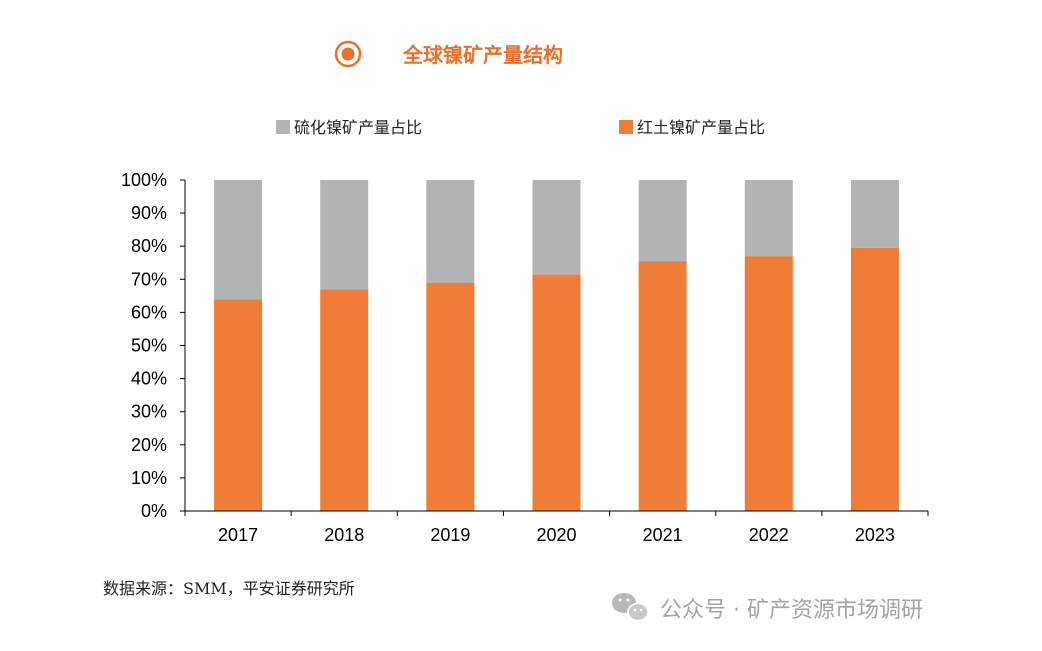 Image resolution: width=1042 pixels, height=651 pixels. Describe the element at coordinates (149, 279) in the screenshot. I see `y-tick-label: 70%` at that location.